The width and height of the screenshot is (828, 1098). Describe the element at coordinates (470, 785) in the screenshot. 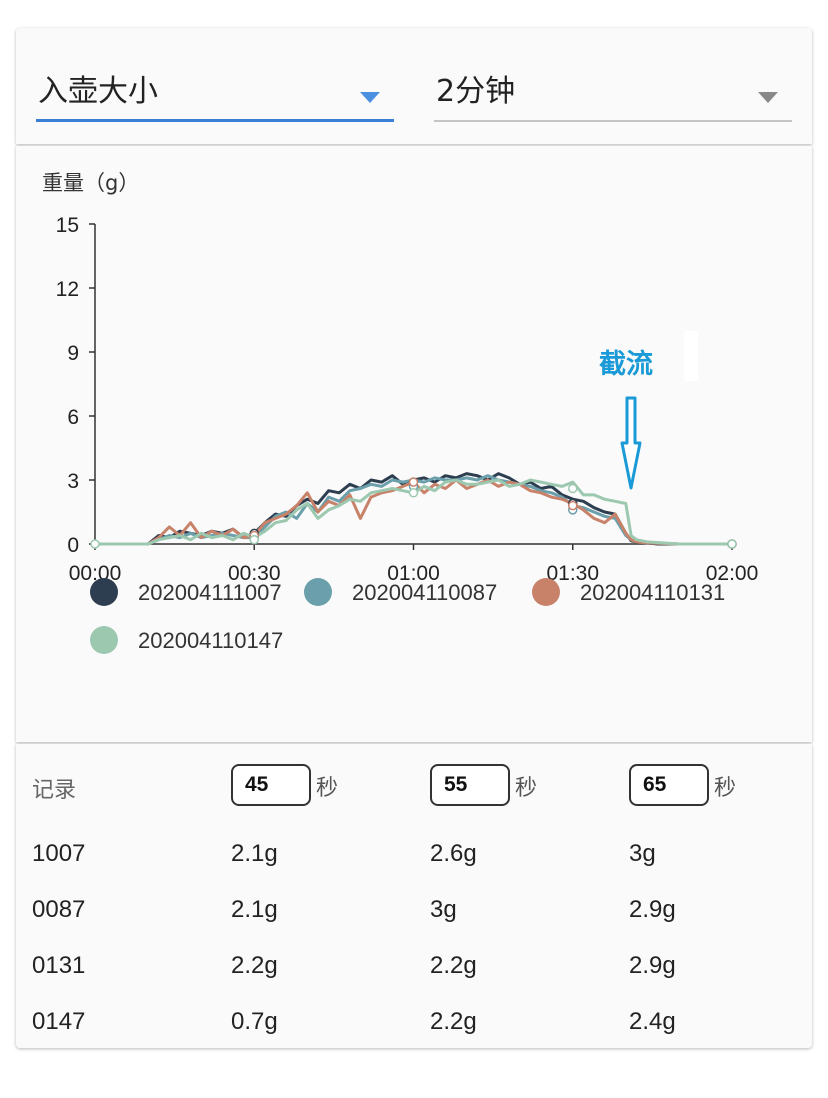

I see `seconds-input-2: 55` at that location.